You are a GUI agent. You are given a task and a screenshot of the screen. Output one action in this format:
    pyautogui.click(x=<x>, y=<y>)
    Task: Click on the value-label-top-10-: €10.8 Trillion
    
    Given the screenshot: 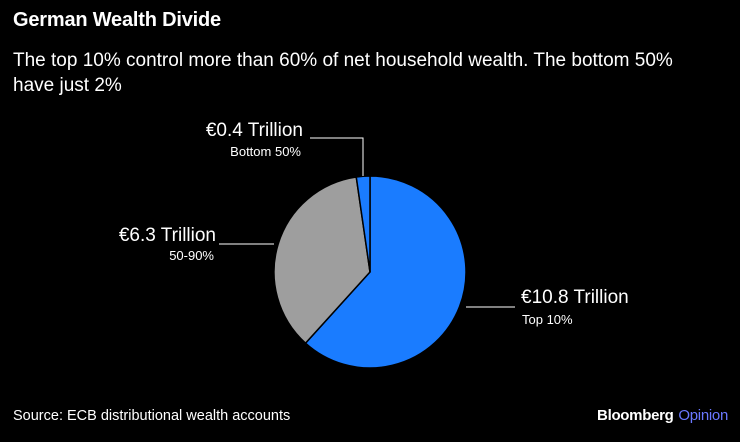 What is the action you would take?
    pyautogui.click(x=575, y=297)
    